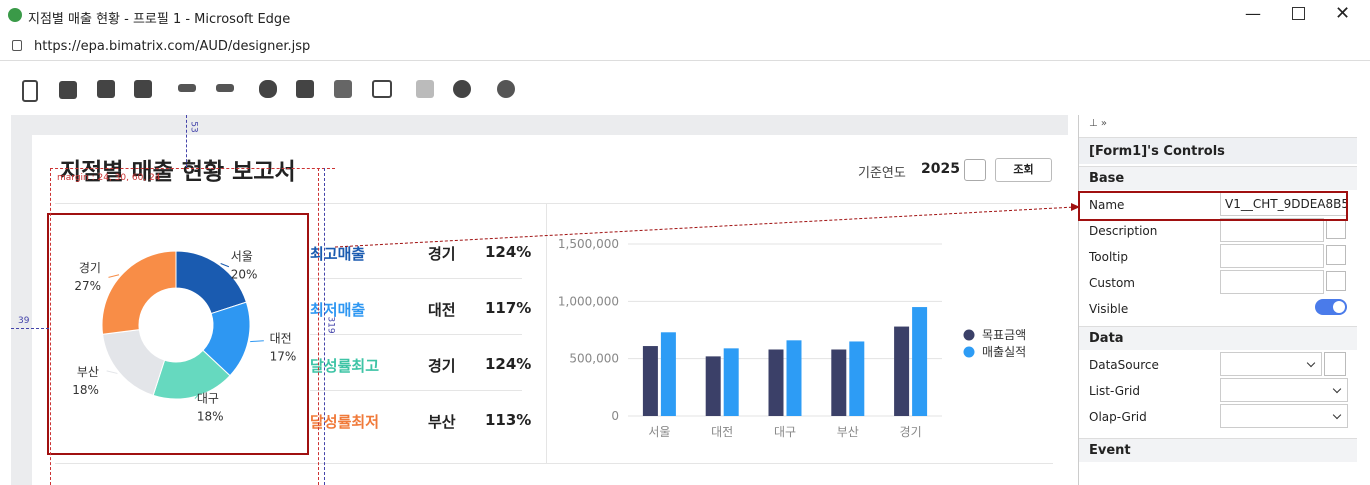  Describe the element at coordinates (134, 363) in the screenshot. I see `donut-slice` at that location.